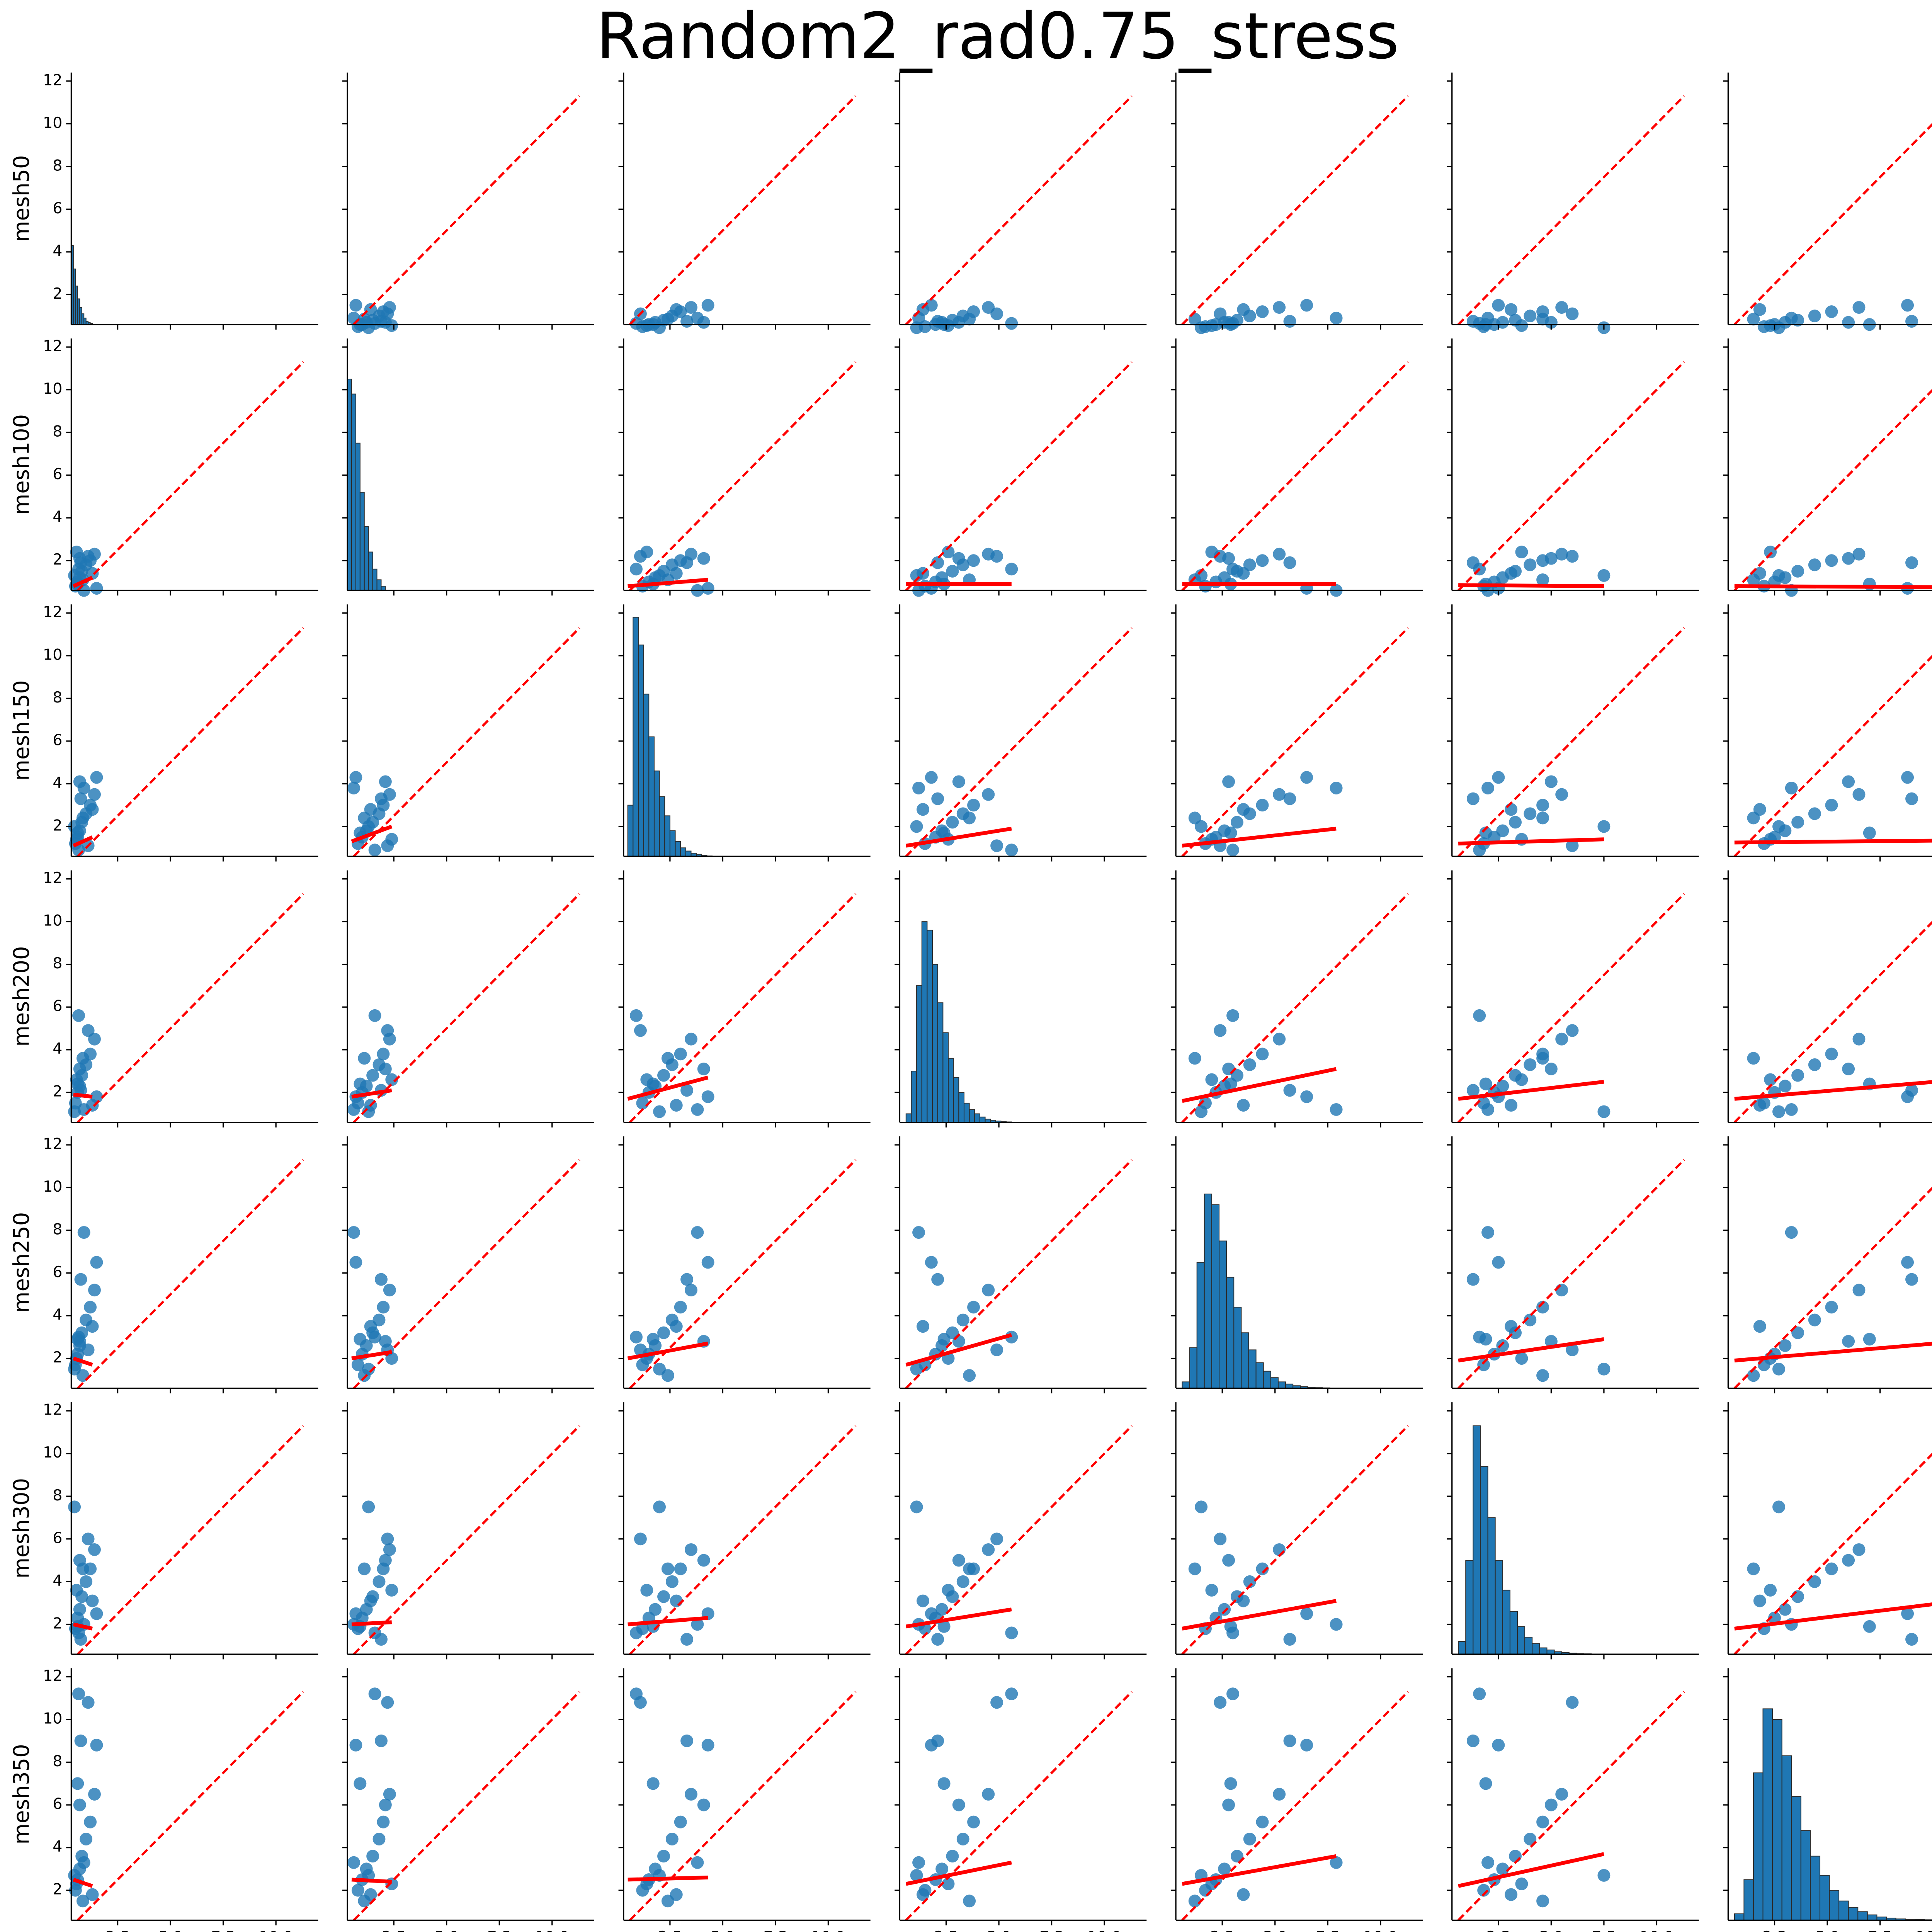  What do you see at coordinates (776, 1930) in the screenshot?
I see `x-tick-label: 7.5` at bounding box center [776, 1930].